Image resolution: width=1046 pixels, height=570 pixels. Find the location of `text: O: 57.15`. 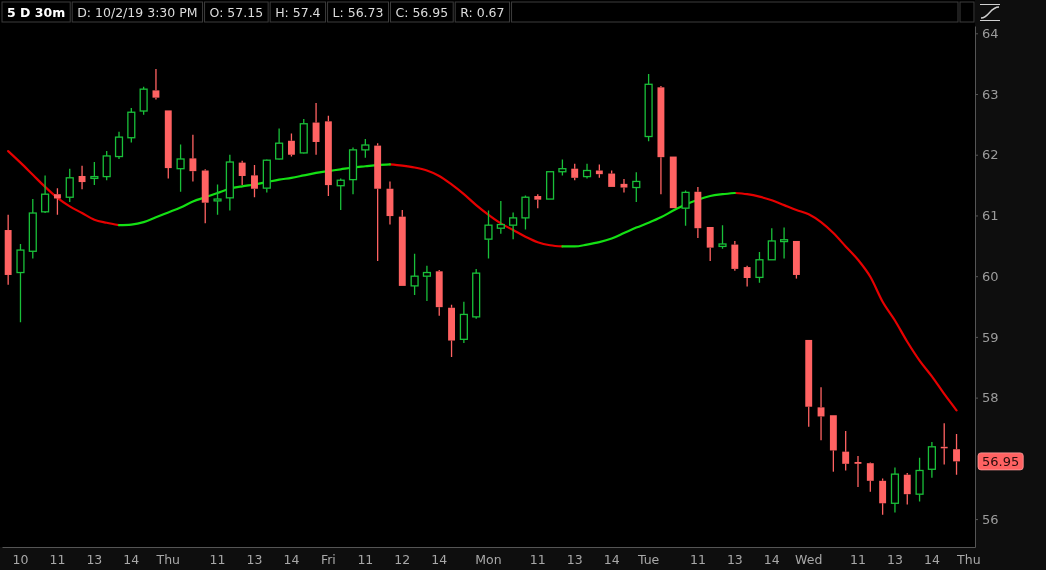

text: O: 57.15 is located at coordinates (236, 12).